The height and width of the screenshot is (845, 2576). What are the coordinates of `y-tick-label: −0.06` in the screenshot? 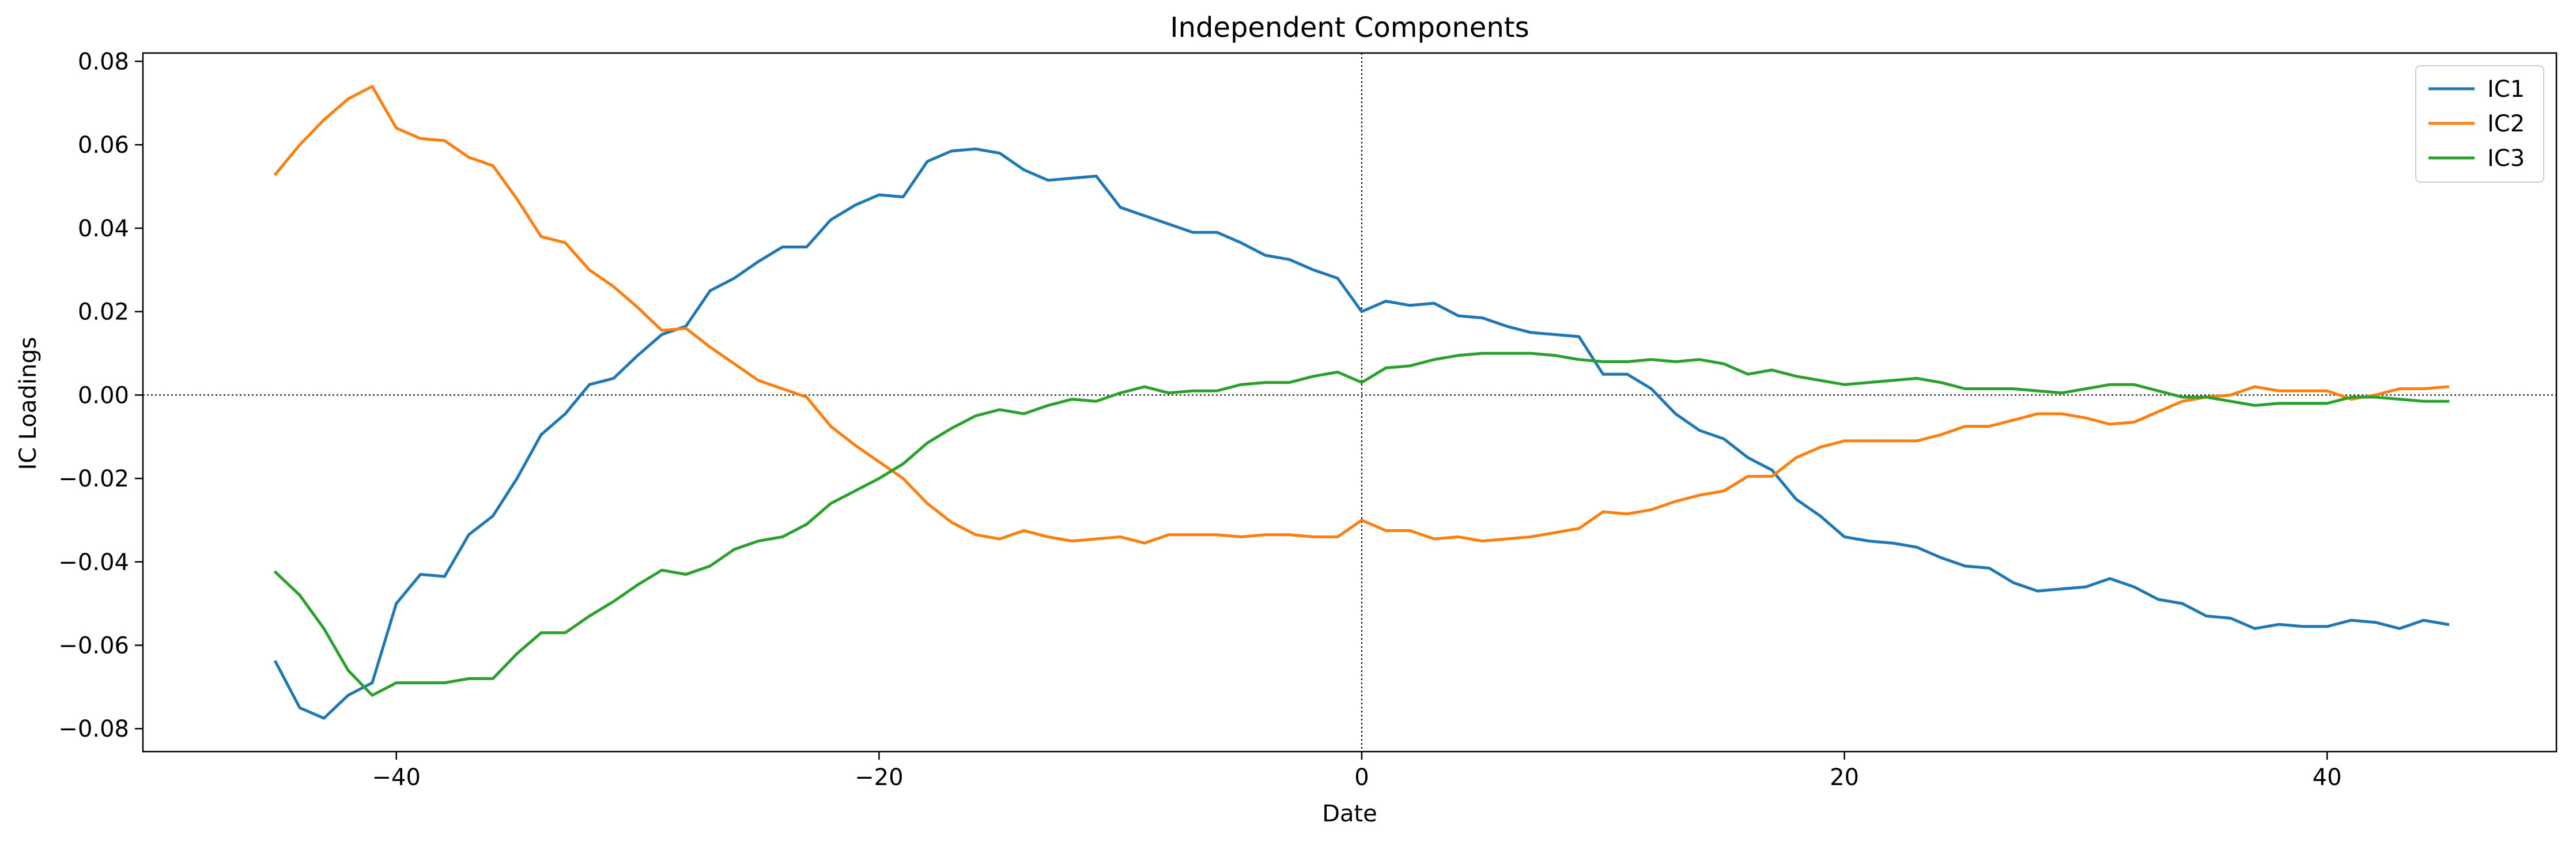 It's located at (94, 646).